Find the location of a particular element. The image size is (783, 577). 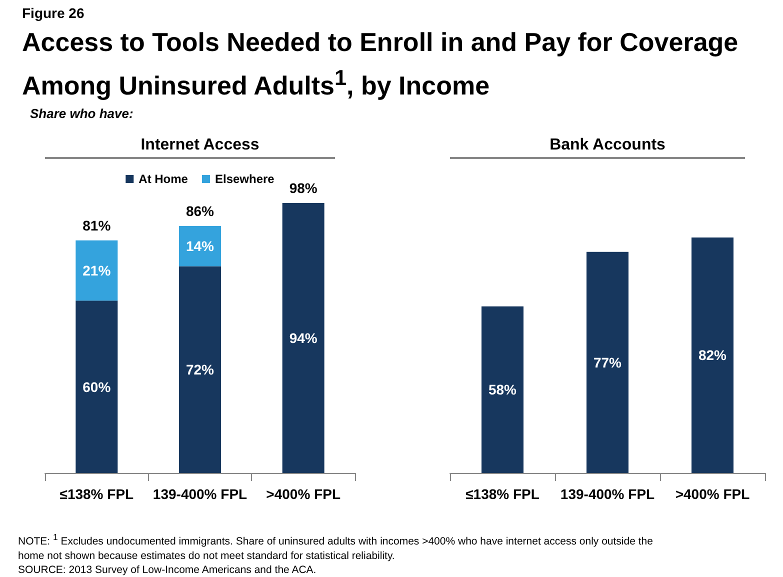

chart-title: Bank Accounts is located at coordinates (608, 145).